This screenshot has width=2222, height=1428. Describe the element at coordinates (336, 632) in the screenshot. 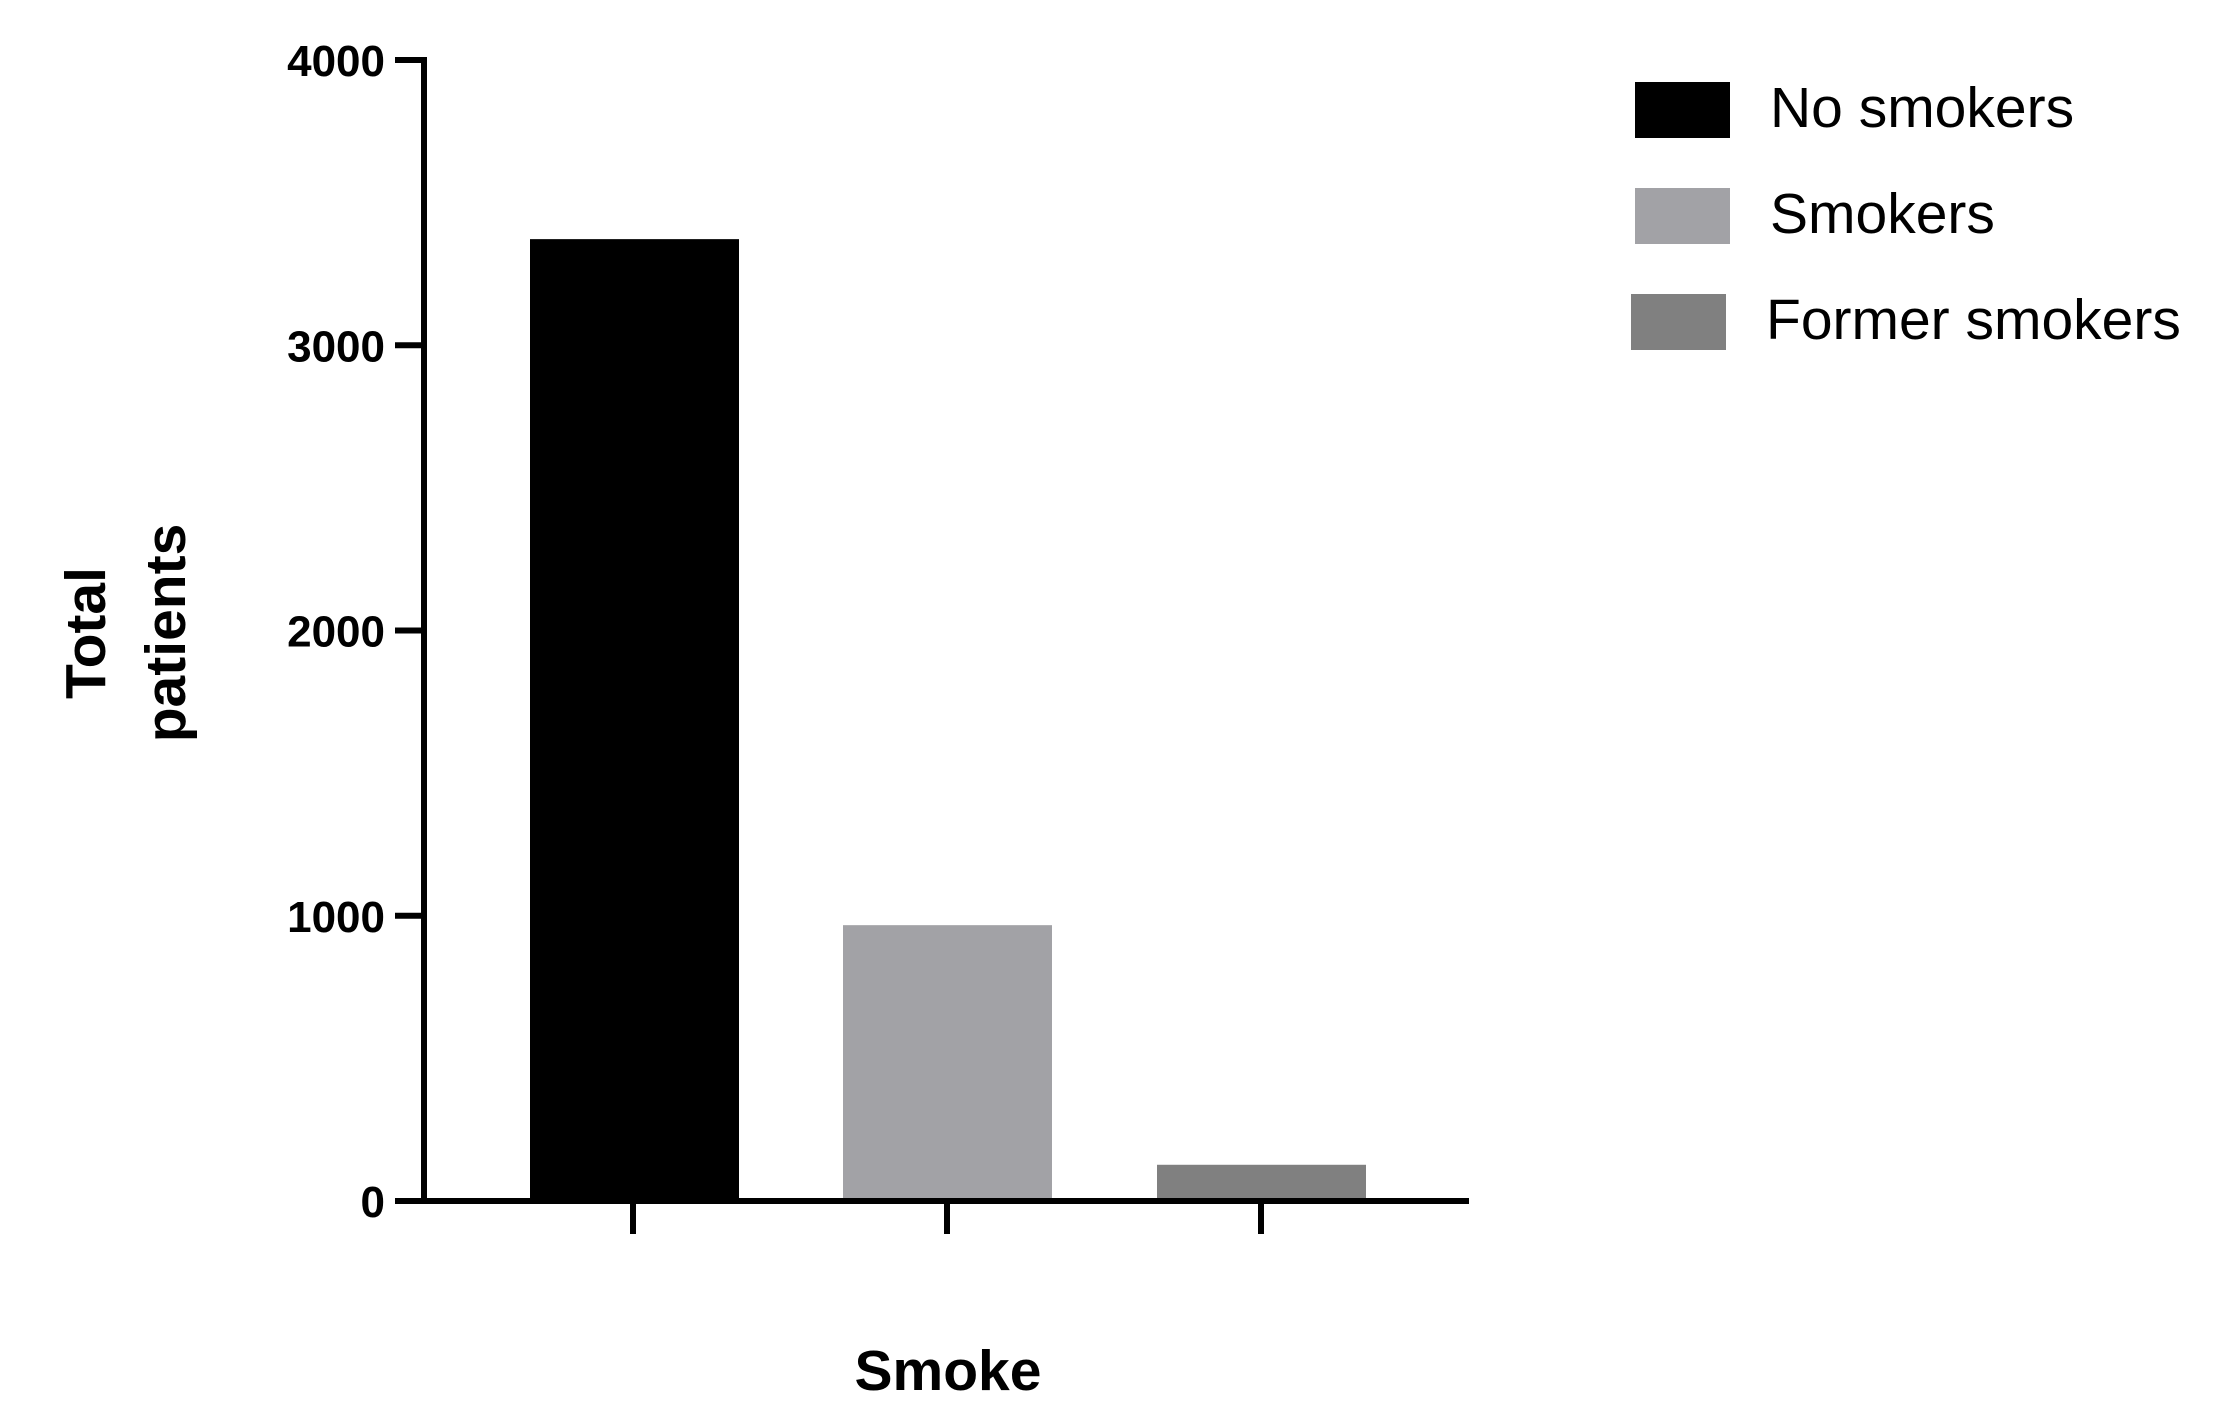

I see `y-tick-label: 2000` at that location.